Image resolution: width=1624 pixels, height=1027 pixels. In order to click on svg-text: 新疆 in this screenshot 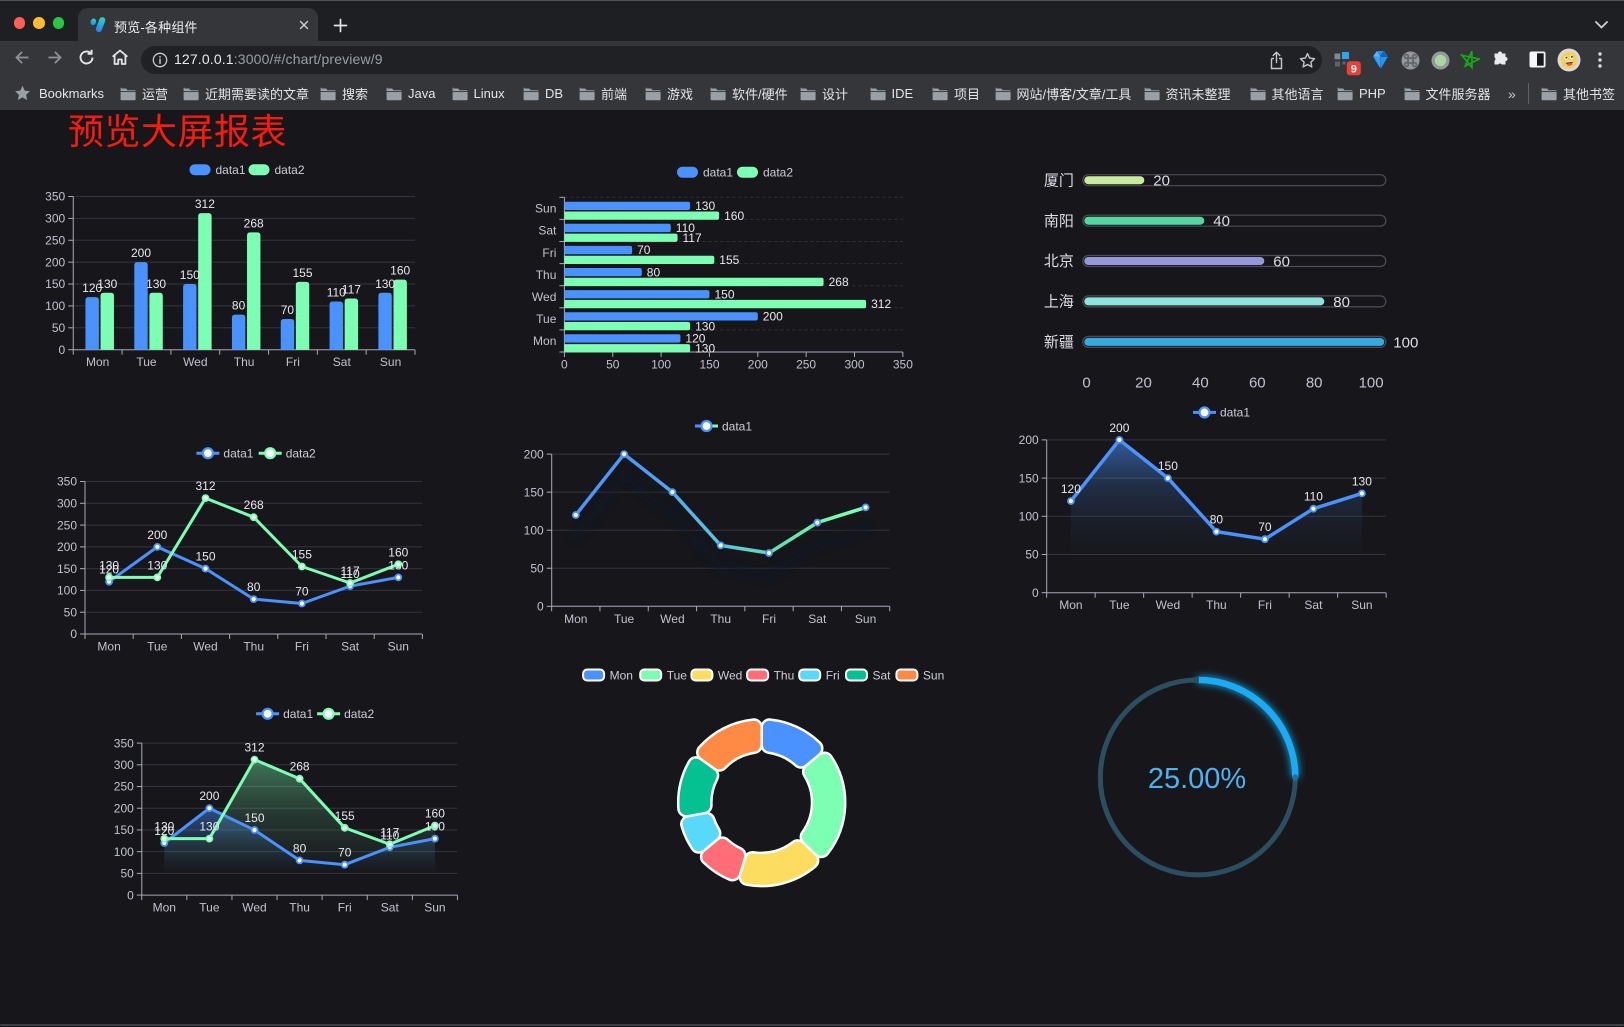, I will do `click(1059, 342)`.